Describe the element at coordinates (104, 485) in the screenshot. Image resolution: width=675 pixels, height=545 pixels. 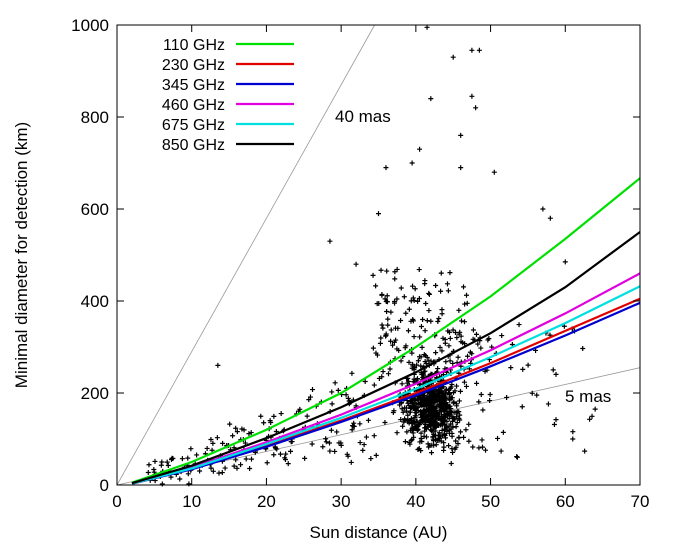
I see `y-tick-label: 0` at that location.